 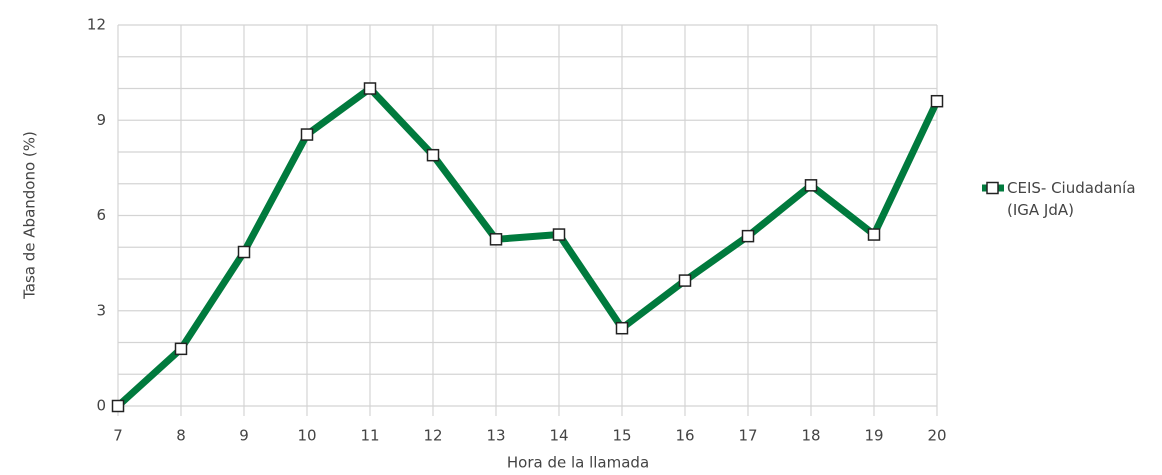 I want to click on legend-label: CEIS- Ciudadanía (IGA JdA), so click(x=1071, y=199).